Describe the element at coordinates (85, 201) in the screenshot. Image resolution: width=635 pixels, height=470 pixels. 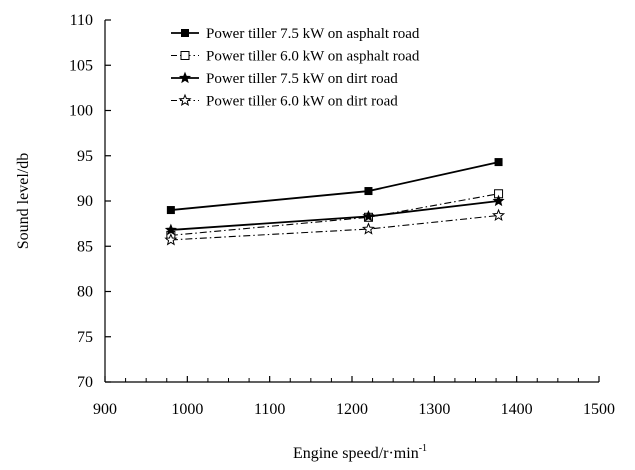
I see `y-tick-label: 90` at that location.